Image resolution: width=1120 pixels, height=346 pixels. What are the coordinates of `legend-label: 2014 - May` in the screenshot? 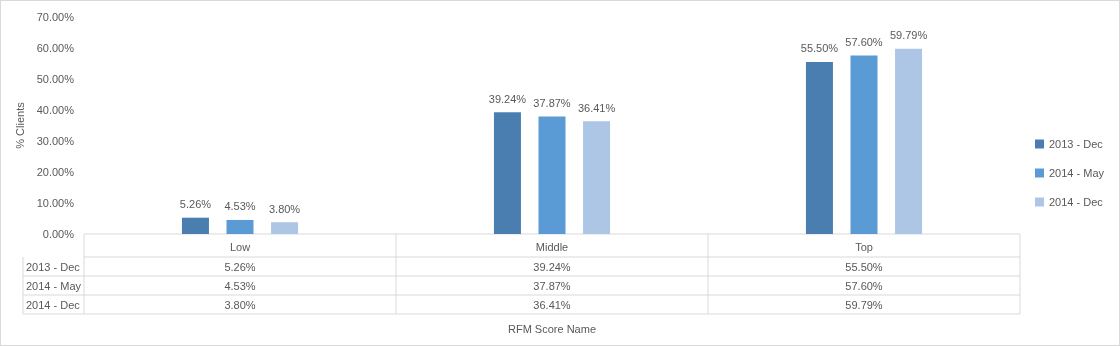 It's located at (1076, 173).